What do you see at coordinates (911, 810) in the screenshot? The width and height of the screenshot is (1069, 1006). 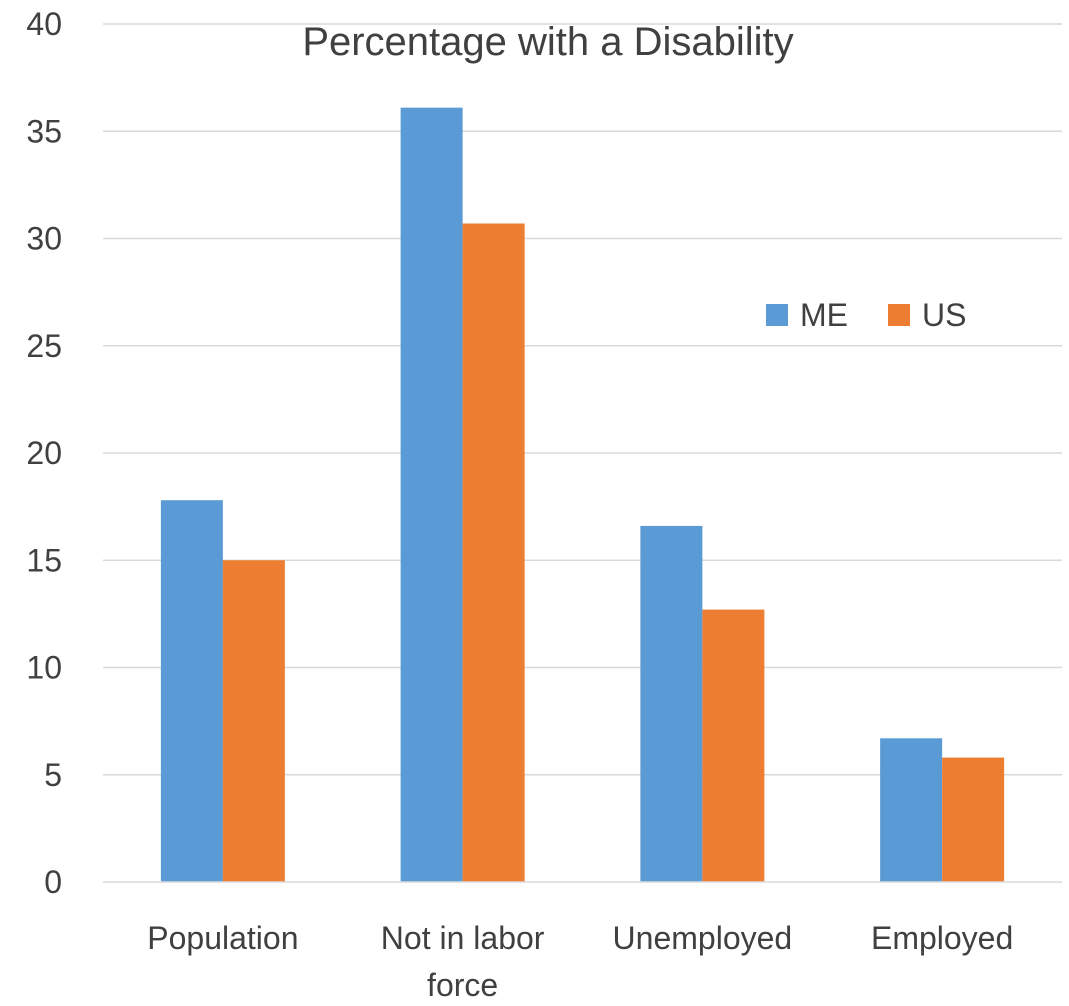 I see `bar-me-employed` at bounding box center [911, 810].